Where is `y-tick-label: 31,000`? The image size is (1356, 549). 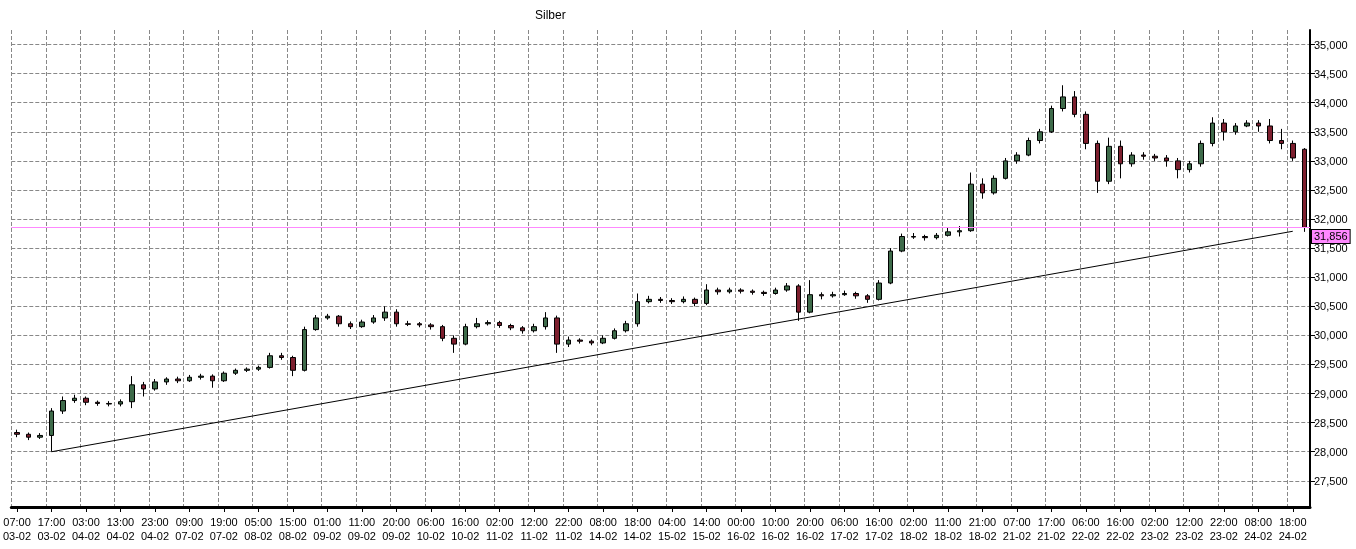 y-tick-label: 31,000 is located at coordinates (1331, 277).